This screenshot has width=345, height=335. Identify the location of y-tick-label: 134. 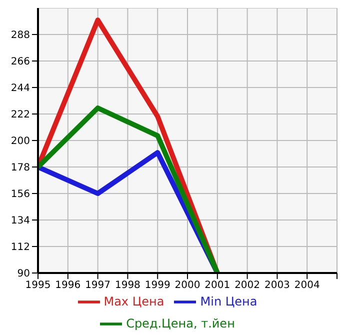
(20, 221).